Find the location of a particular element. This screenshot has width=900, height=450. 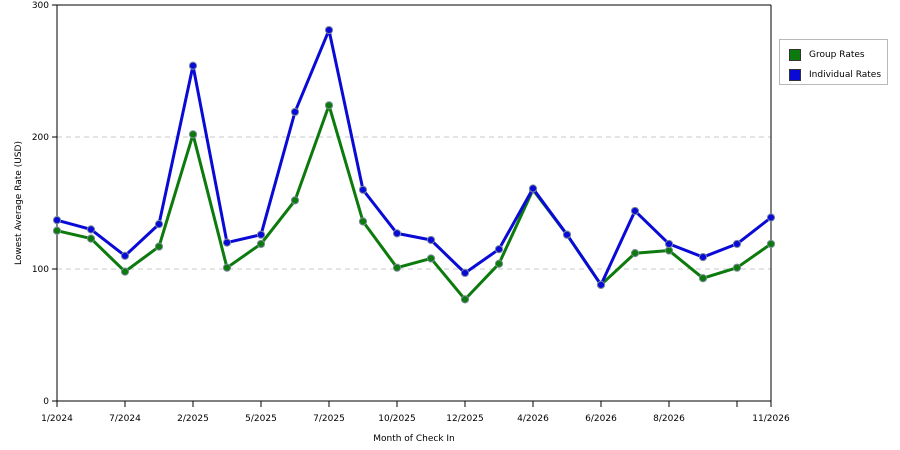

x-tick-label: 7/2024 is located at coordinates (125, 419).